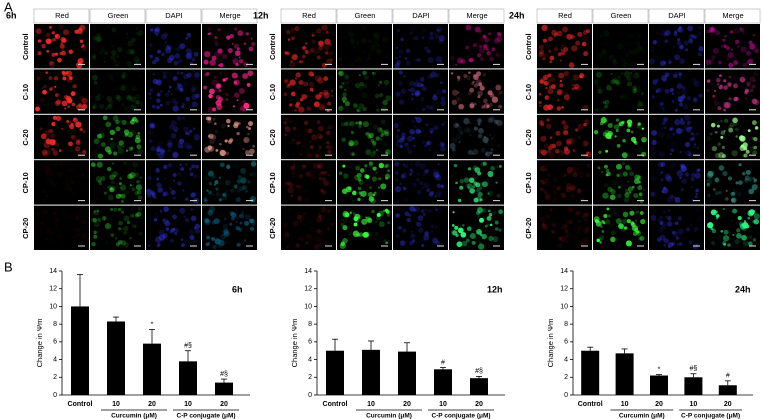 The image size is (763, 419). I want to click on x-tick-label: 10, so click(625, 404).